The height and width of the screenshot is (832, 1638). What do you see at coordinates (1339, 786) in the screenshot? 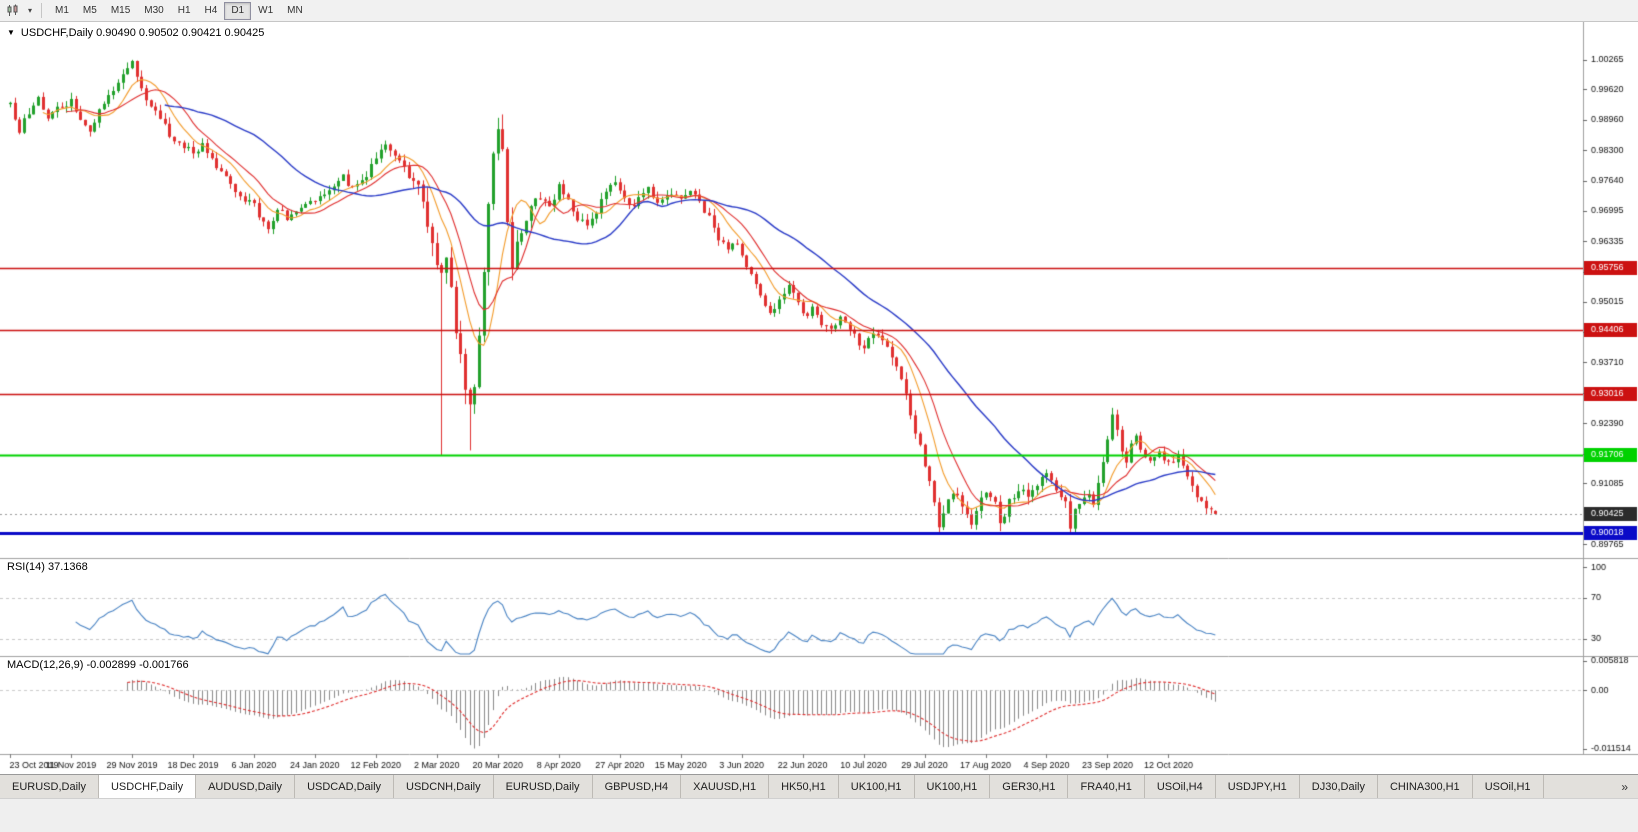
I see `chart-tab-dj30-daily: DJ30,Daily` at bounding box center [1339, 786].